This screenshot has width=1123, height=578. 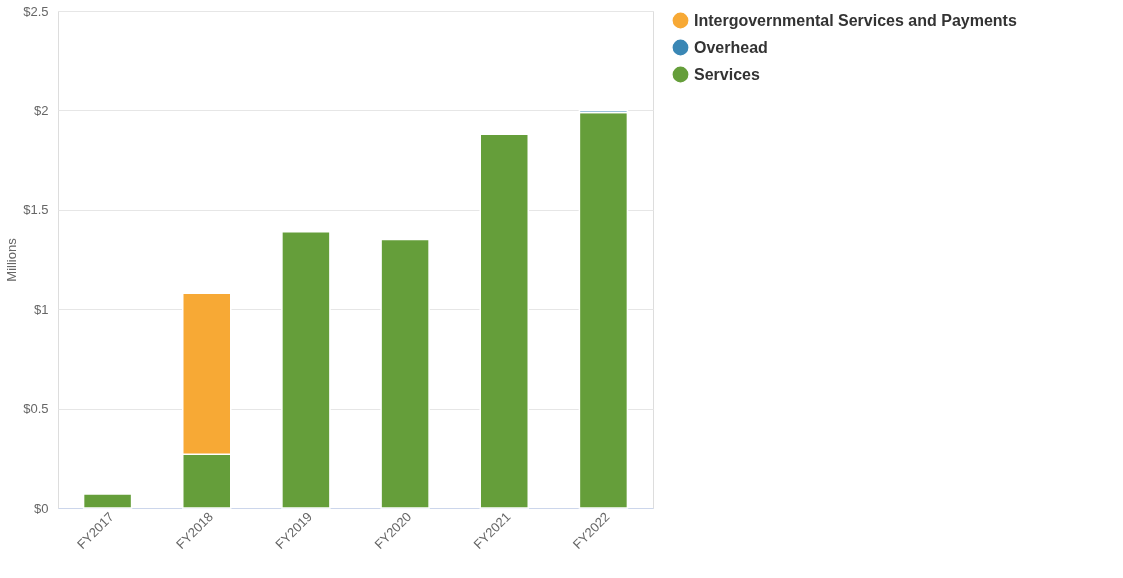 I want to click on y-tick-label: $0.5, so click(x=36, y=409).